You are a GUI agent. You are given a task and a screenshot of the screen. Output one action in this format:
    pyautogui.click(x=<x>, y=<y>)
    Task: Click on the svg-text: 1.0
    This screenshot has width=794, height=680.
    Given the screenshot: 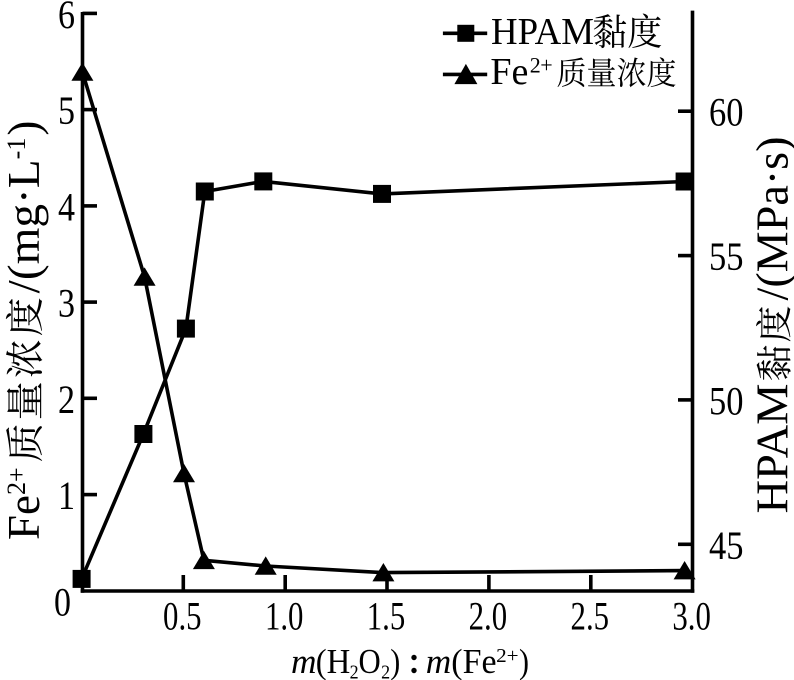 What is the action you would take?
    pyautogui.click(x=284, y=616)
    